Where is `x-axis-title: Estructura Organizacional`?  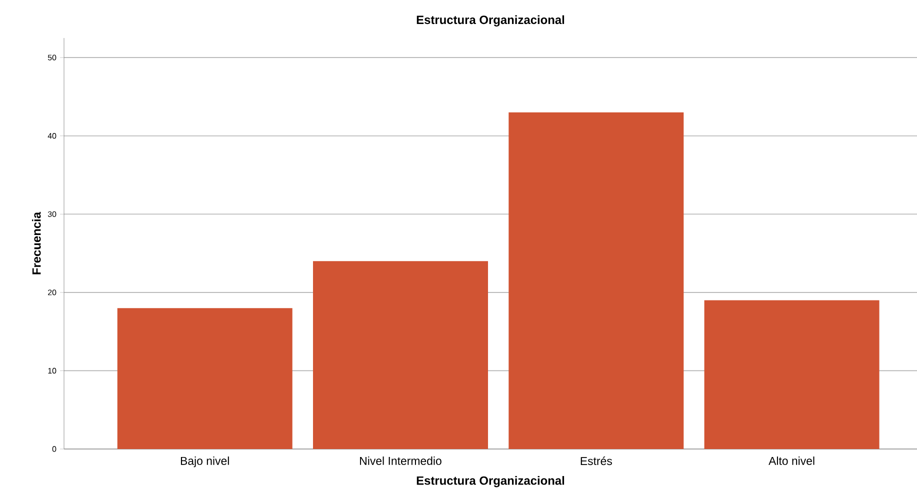
x-axis-title: Estructura Organizacional is located at coordinates (490, 482).